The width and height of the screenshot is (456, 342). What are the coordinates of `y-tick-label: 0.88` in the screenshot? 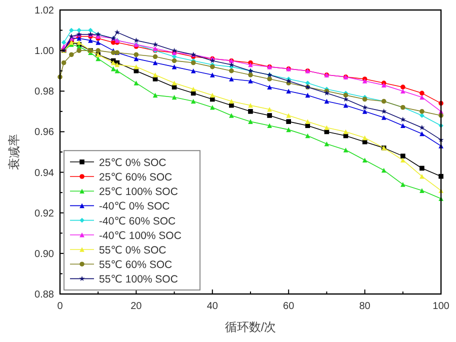 It's located at (44, 295).